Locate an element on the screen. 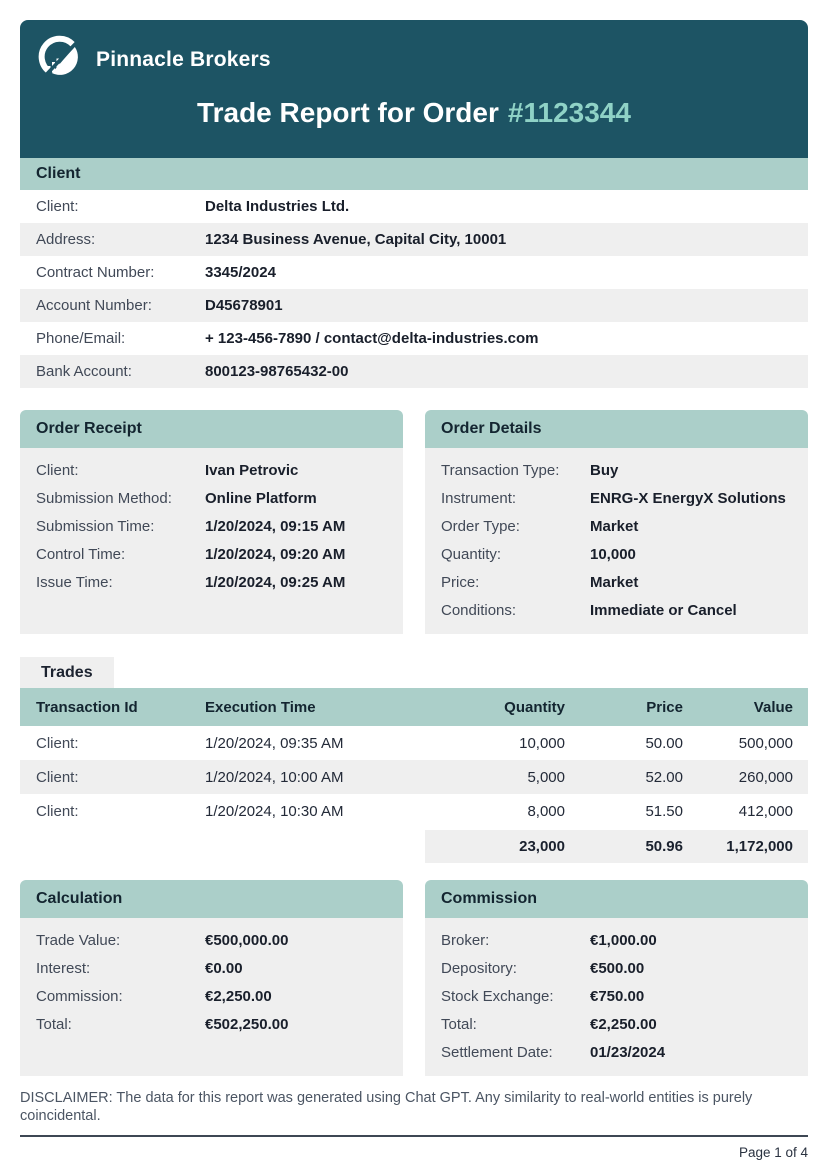  col-header-price: Price is located at coordinates (664, 707).